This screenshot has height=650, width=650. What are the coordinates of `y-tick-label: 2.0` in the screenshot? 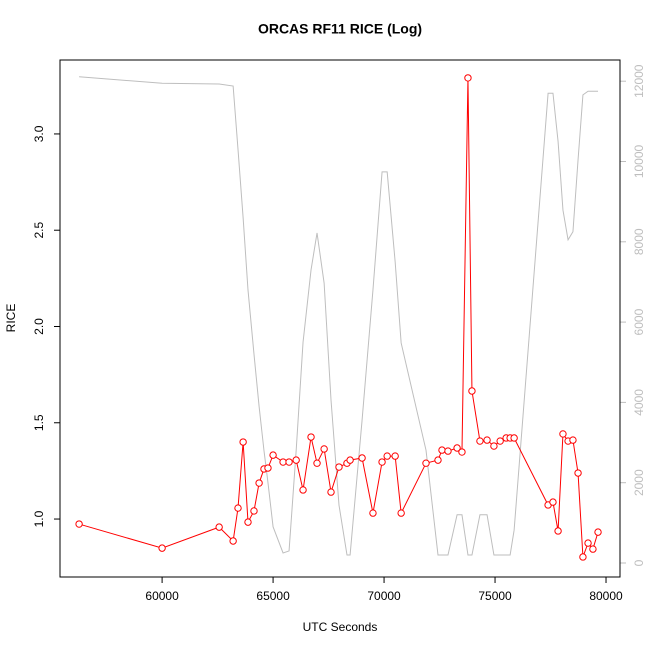 It's located at (39, 326).